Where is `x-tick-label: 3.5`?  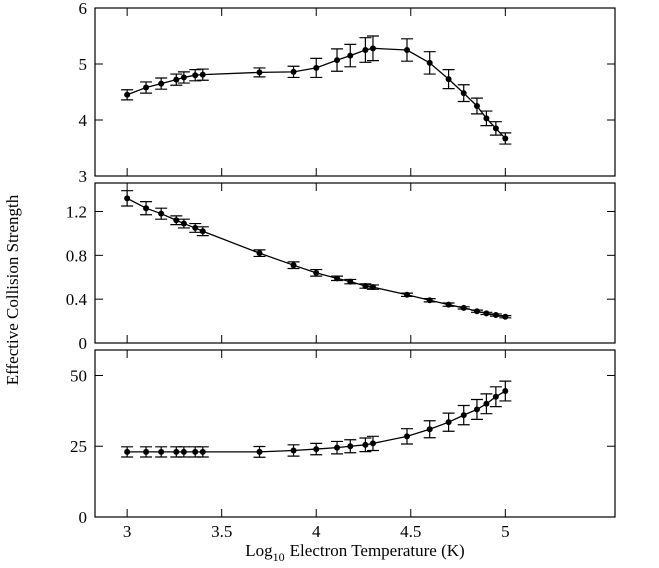 x-tick-label: 3.5 is located at coordinates (221, 531).